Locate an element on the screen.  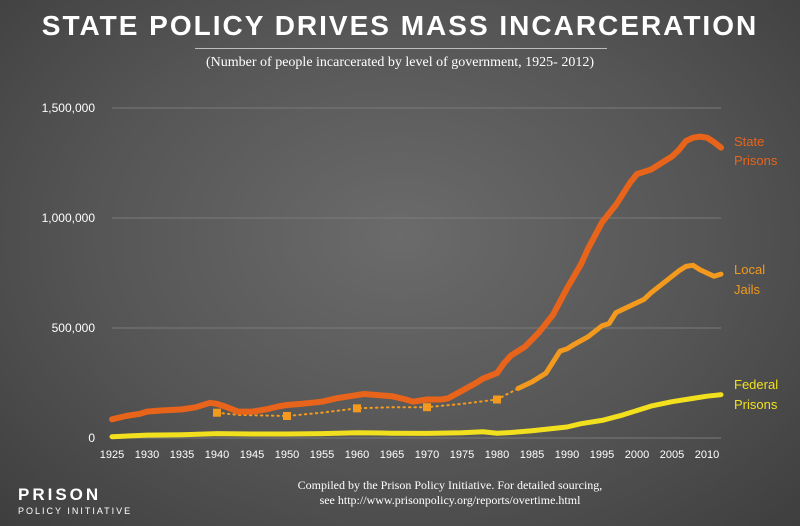
x-tick-label: 1945 is located at coordinates (252, 455).